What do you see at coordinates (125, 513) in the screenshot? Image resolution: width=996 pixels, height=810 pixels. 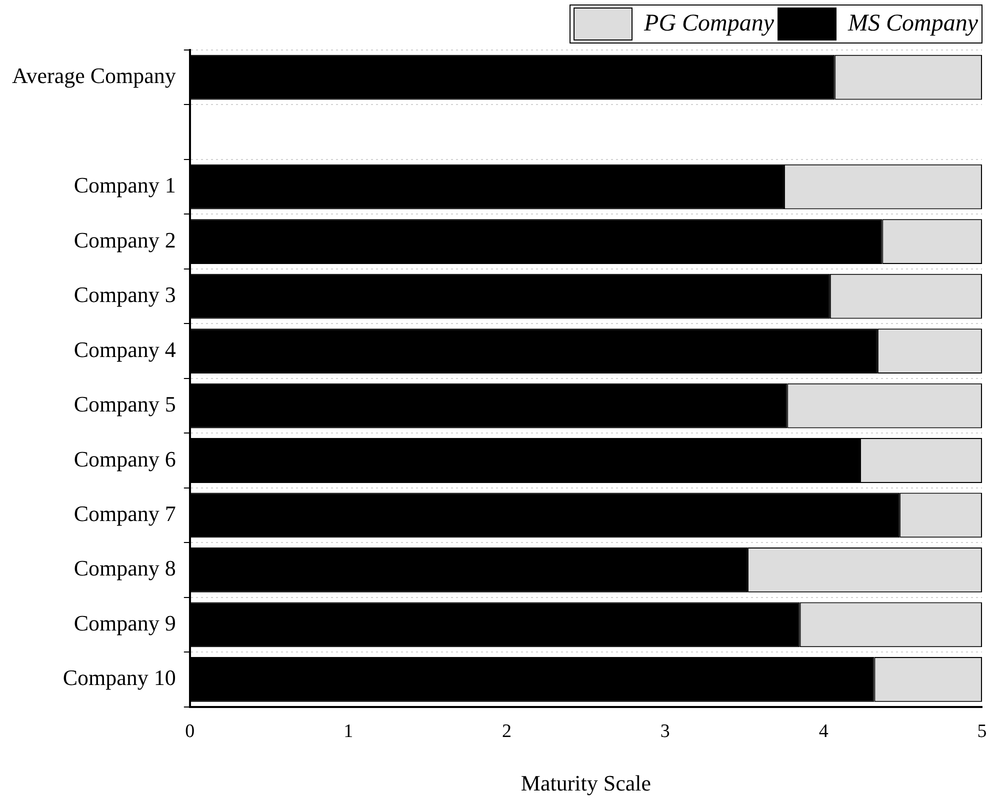 I see `y-tick-label: Company 7` at bounding box center [125, 513].